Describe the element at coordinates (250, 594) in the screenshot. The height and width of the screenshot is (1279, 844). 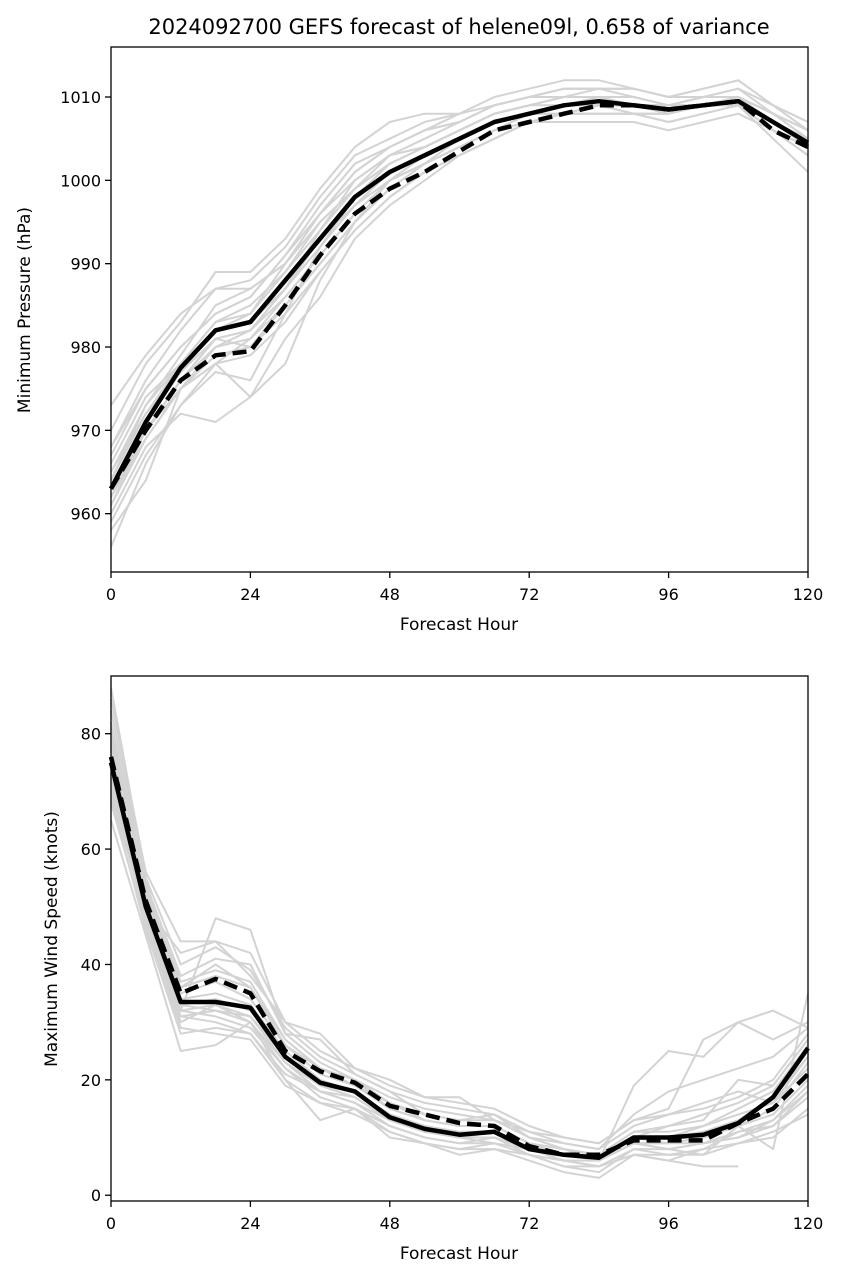
I see `pressure-x-tick-label: 24` at that location.